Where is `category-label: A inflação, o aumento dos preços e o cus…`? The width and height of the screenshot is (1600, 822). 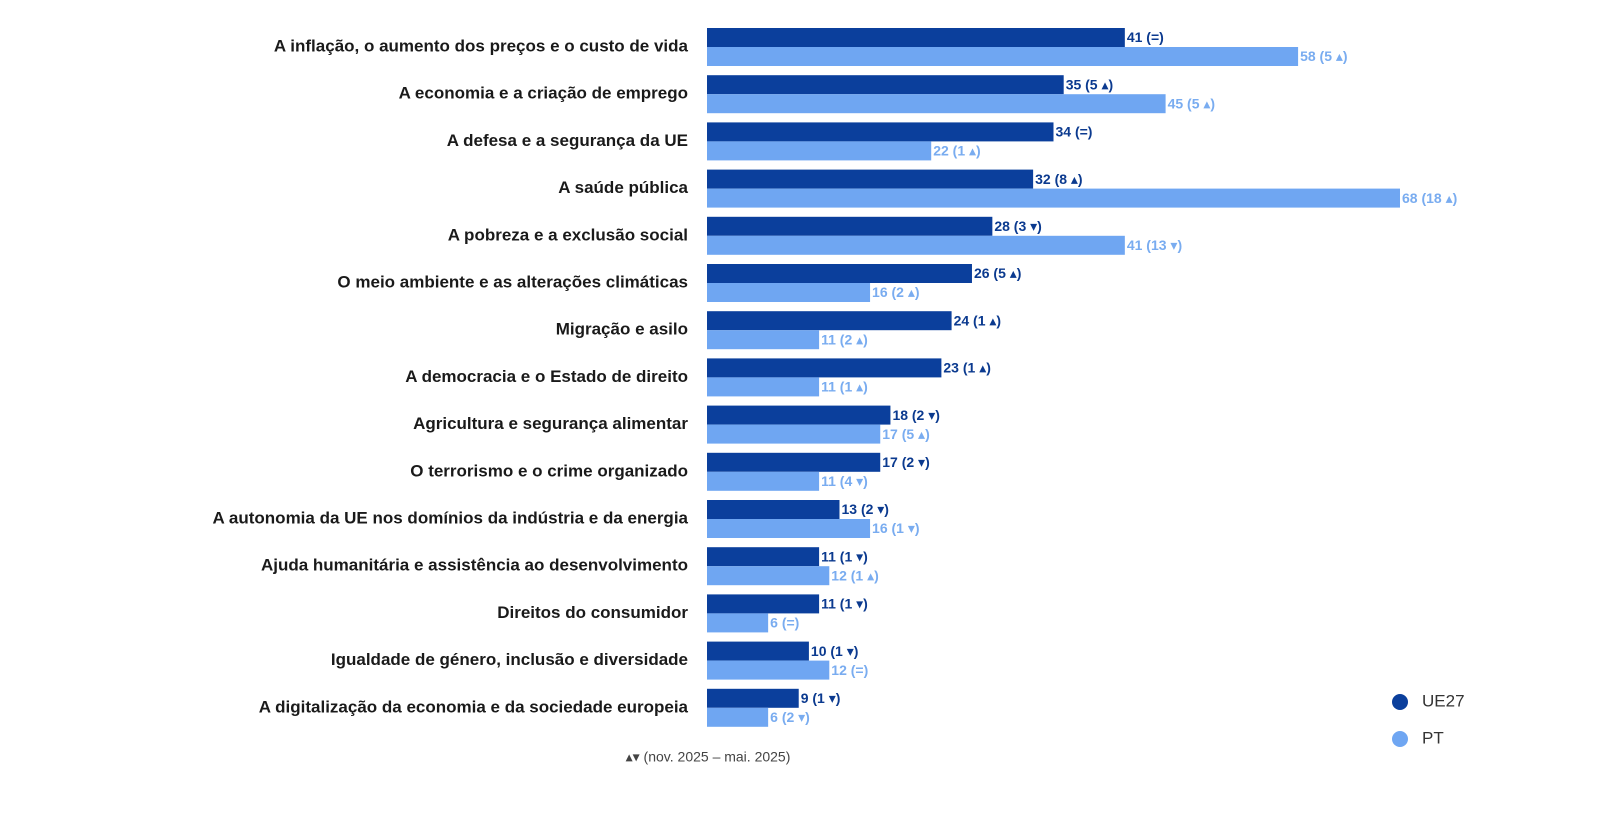 category-label: A inflação, o aumento dos preços e o cus… is located at coordinates (481, 45).